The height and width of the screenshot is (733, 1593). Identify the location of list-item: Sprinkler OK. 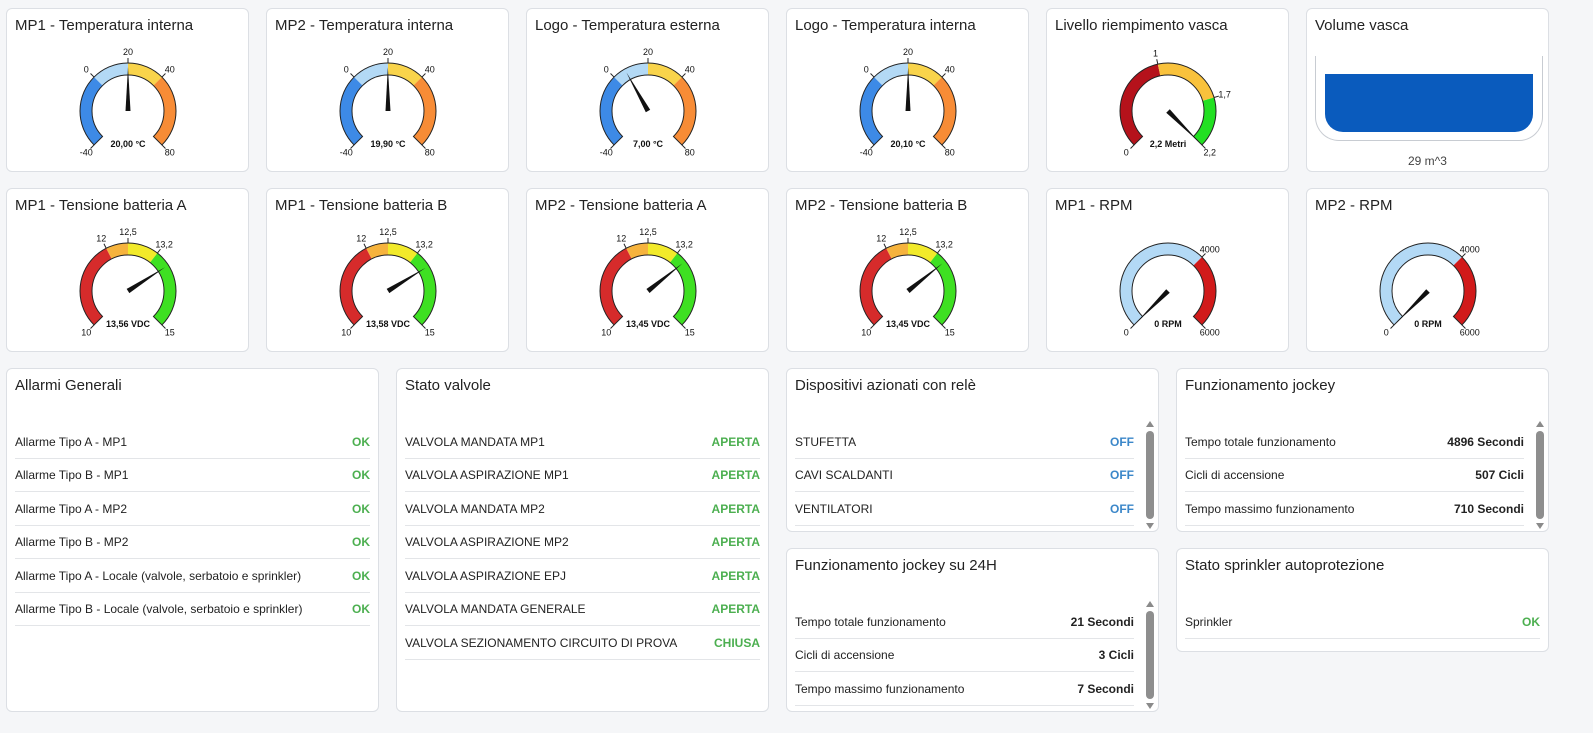
(1362, 622).